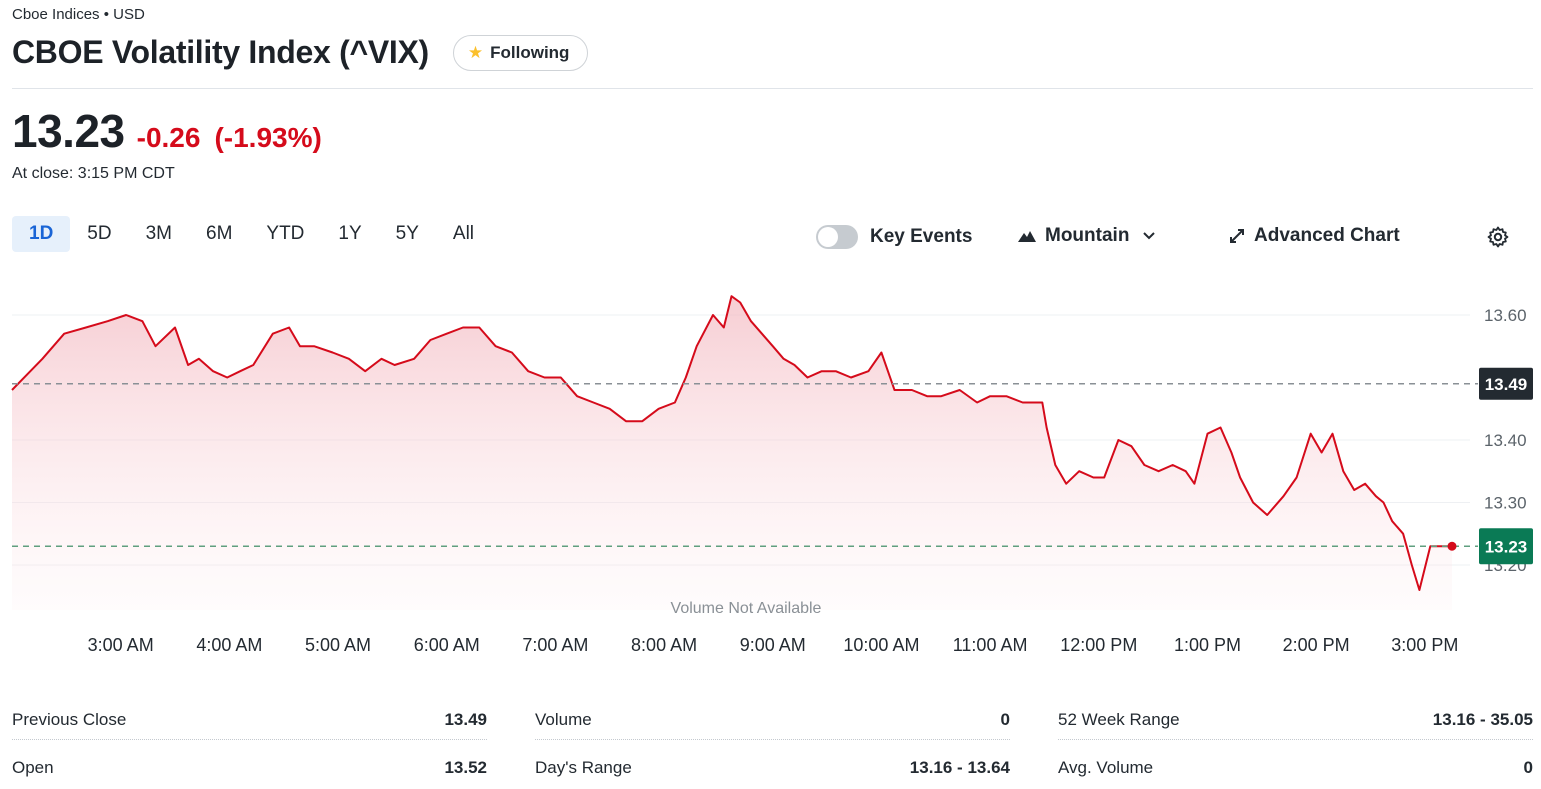 Image resolution: width=1541 pixels, height=789 pixels. What do you see at coordinates (1327, 235) in the screenshot?
I see `advanced-chart-label: Advanced Chart` at bounding box center [1327, 235].